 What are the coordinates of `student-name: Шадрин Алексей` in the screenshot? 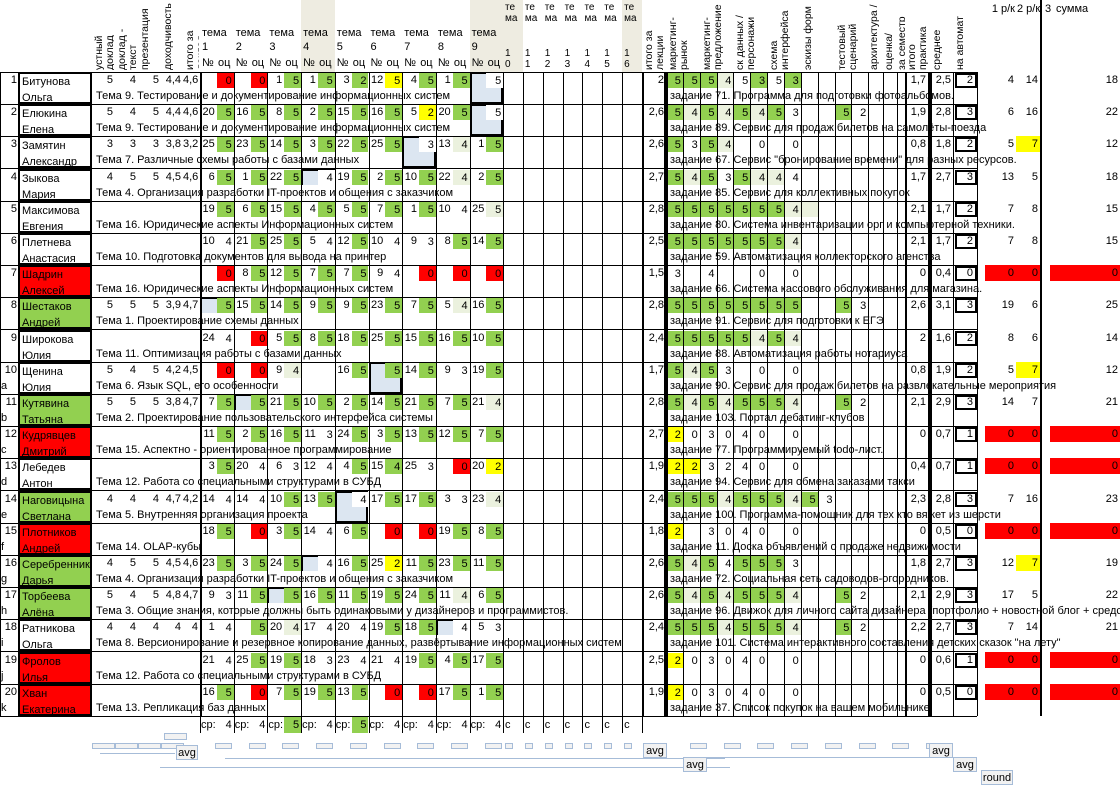 It's located at (55, 281).